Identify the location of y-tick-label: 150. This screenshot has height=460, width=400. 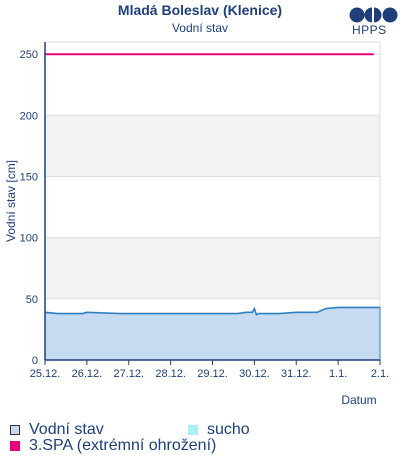
(29, 178).